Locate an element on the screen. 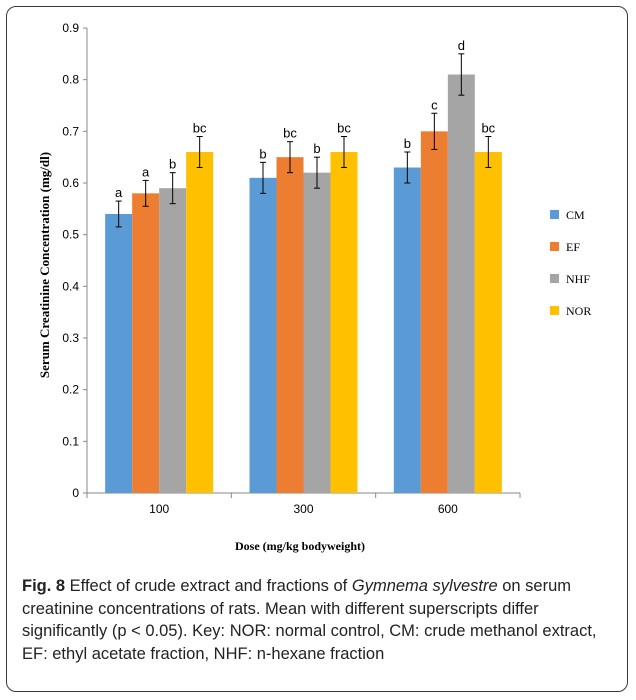 The width and height of the screenshot is (636, 700). significance-letter: d is located at coordinates (461, 45).